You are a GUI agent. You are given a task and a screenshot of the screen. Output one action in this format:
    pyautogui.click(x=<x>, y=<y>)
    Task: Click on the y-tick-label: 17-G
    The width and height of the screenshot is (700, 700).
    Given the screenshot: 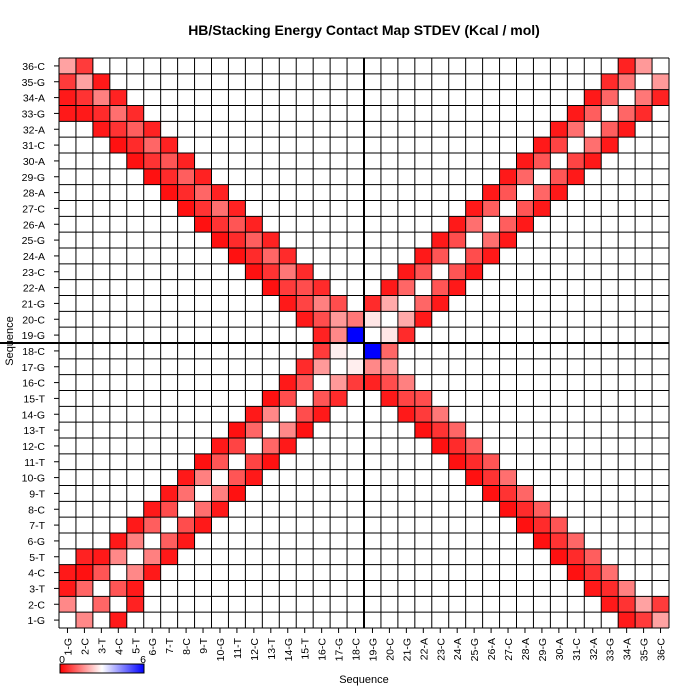 What is the action you would take?
    pyautogui.click(x=33, y=368)
    